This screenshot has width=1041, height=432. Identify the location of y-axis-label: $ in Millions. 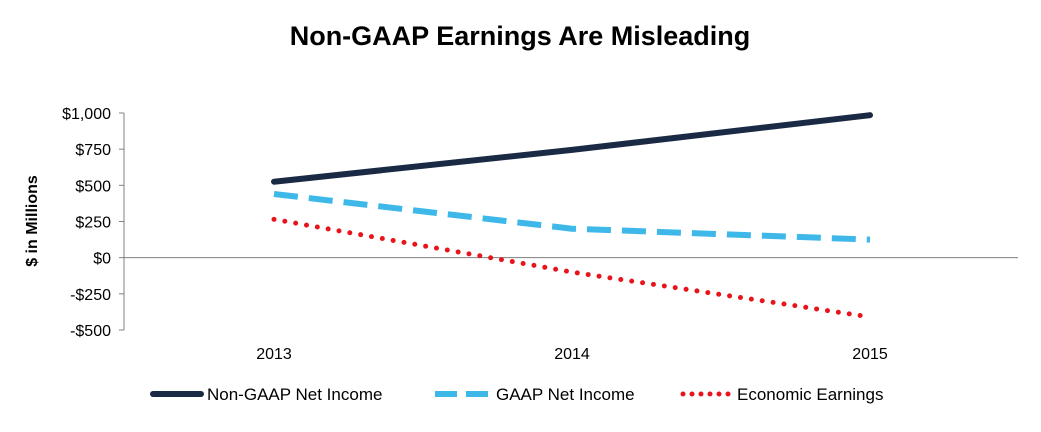
(32, 221).